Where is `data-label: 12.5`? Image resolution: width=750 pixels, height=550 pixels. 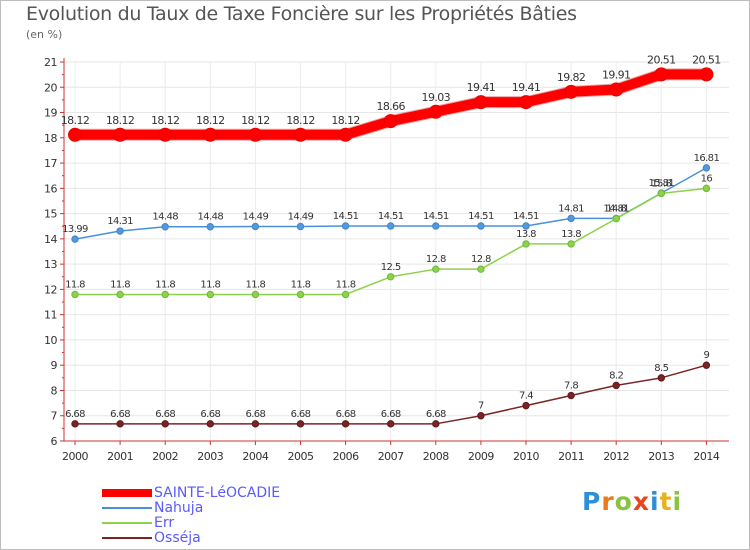 data-label: 12.5 is located at coordinates (391, 267).